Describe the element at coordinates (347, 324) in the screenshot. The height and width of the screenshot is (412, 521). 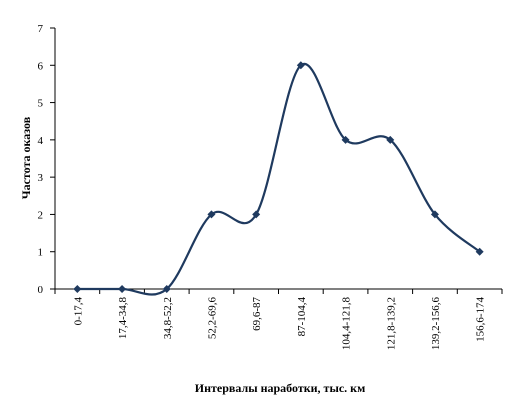
I see `x-tick-label: 104,4-121,8` at that location.